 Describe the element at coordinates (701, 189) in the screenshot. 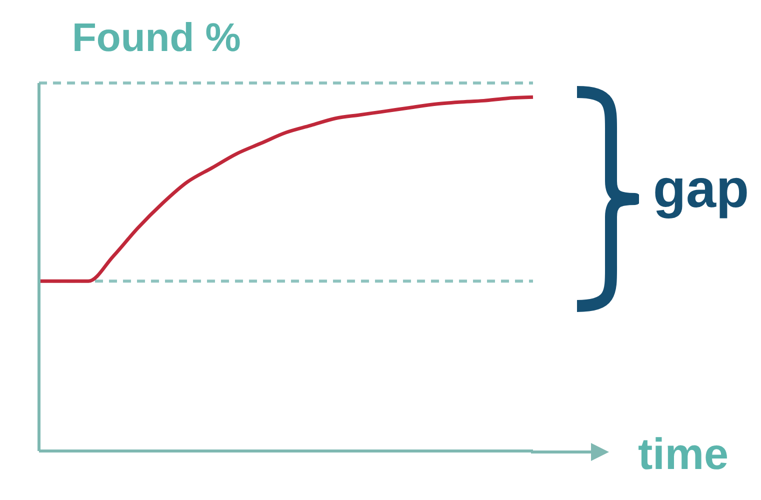

I see `text: gap` at that location.